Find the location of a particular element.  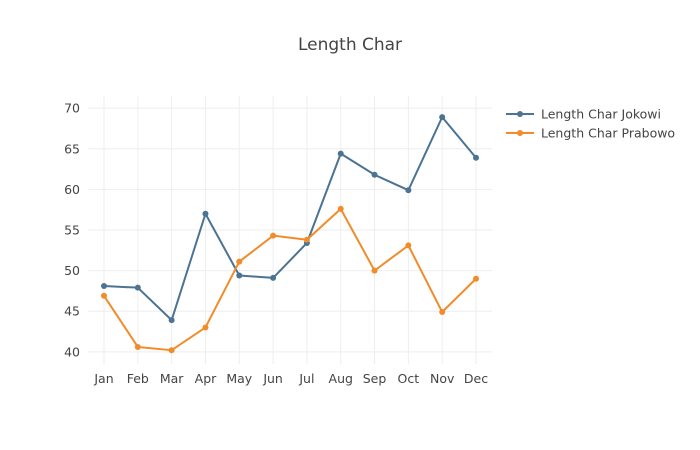

x-tick-label: May is located at coordinates (239, 378).